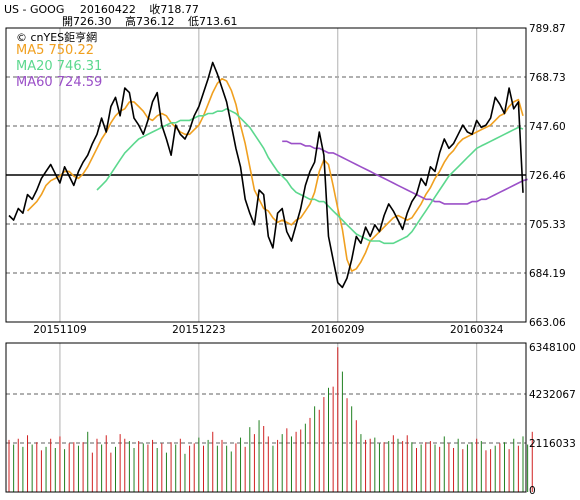  Describe the element at coordinates (59, 82) in the screenshot. I see `legend-ma60: MA60 724.59` at that location.